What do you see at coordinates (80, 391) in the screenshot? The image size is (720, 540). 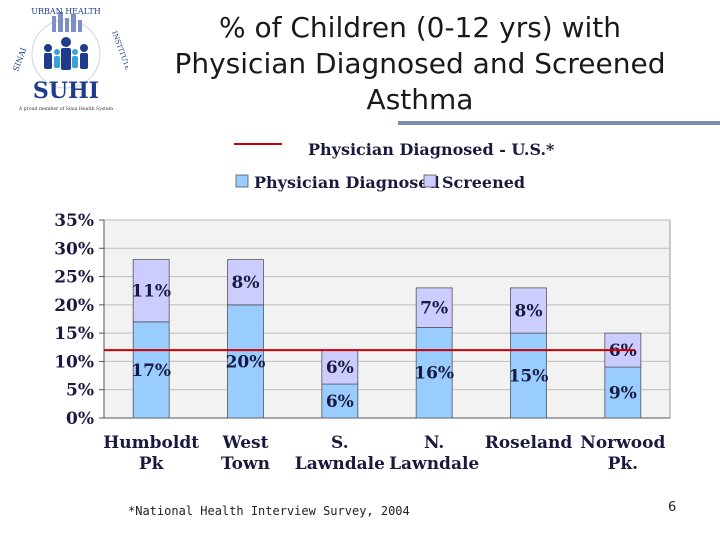 I see `y-tick-label: 5%` at bounding box center [80, 391].